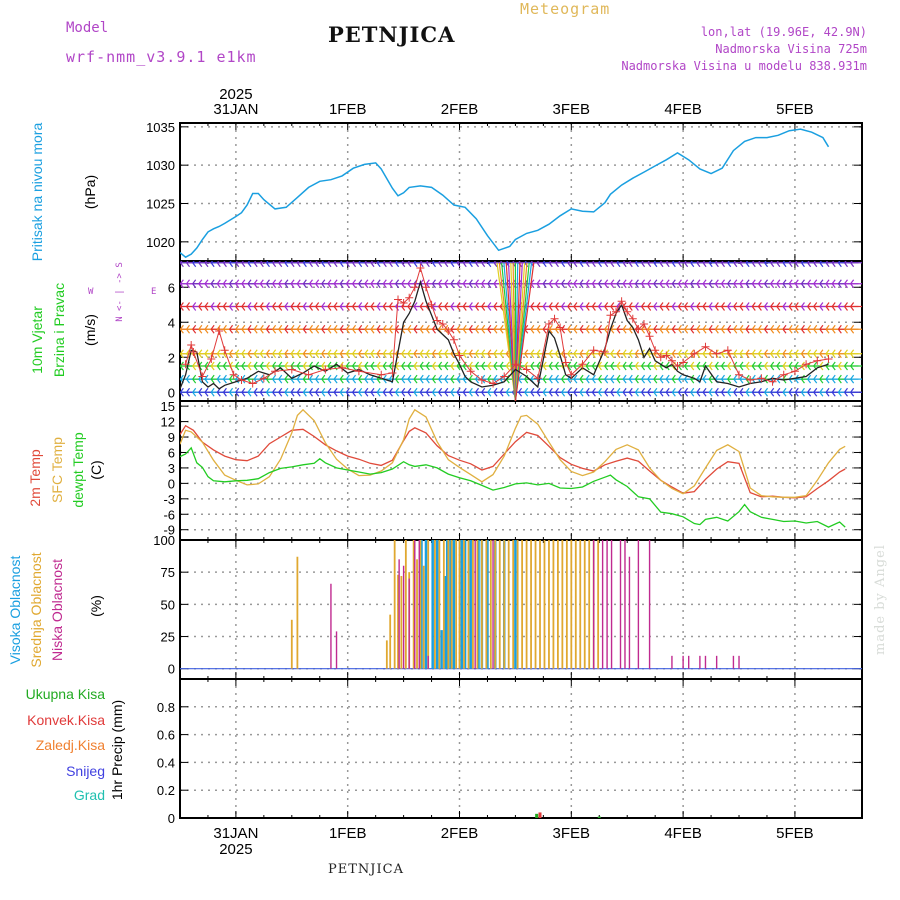 The height and width of the screenshot is (900, 900). I want to click on wind-fan-line, so click(524, 331).